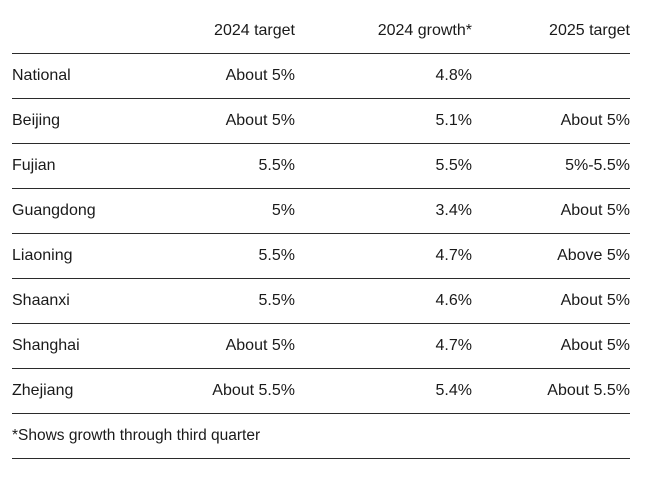 The width and height of the screenshot is (669, 477). I want to click on table-row: Beijing About 5% 5.1% About 5%, so click(321, 121).